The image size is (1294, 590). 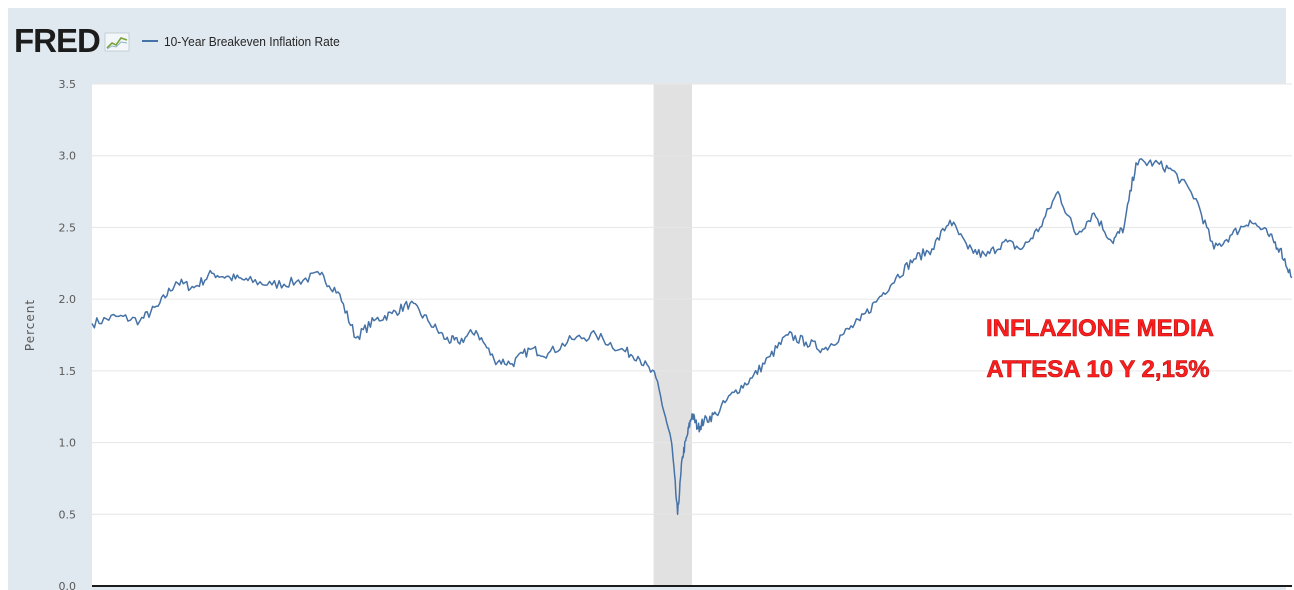 I want to click on y-tick-label: 0.5, so click(x=68, y=514).